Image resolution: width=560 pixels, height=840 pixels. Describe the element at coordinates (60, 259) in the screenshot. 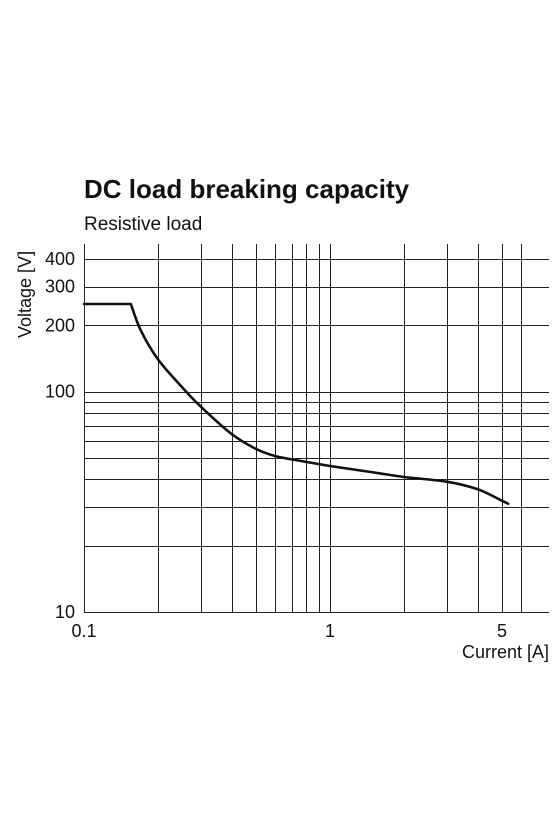

I see `y-tick-label: 400` at that location.